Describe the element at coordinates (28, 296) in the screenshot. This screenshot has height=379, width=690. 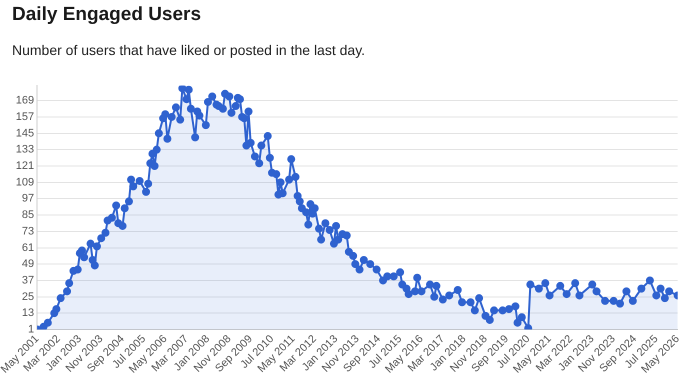
I see `y-tick-label: 25` at that location.